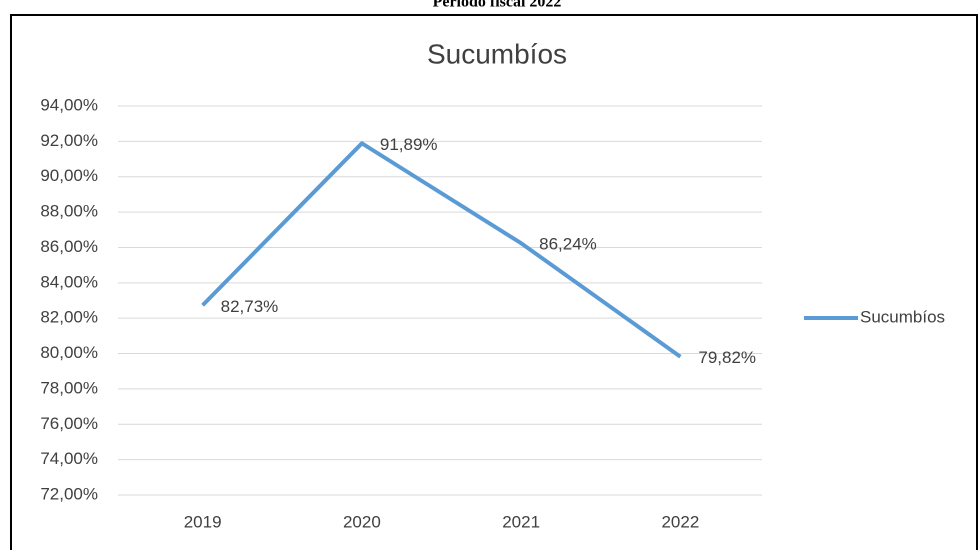 The image size is (980, 550). What do you see at coordinates (69, 493) in the screenshot?
I see `y-tick-label: 72,00%` at bounding box center [69, 493].